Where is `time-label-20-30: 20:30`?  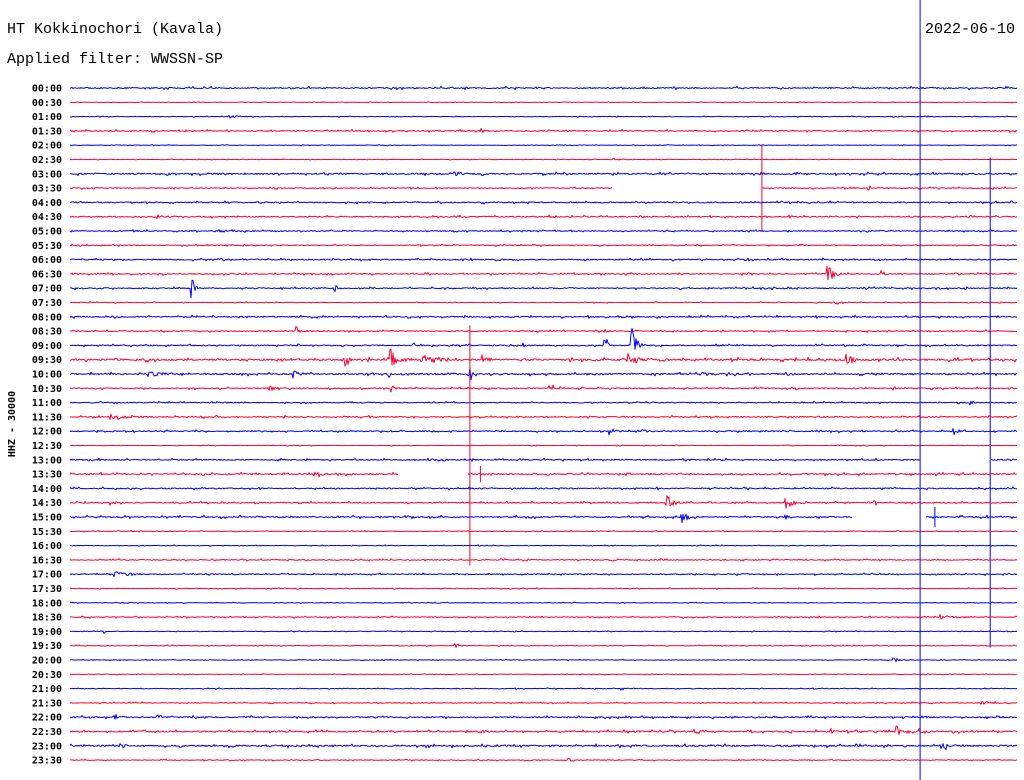
time-label-20-30: 20:30 is located at coordinates (47, 675).